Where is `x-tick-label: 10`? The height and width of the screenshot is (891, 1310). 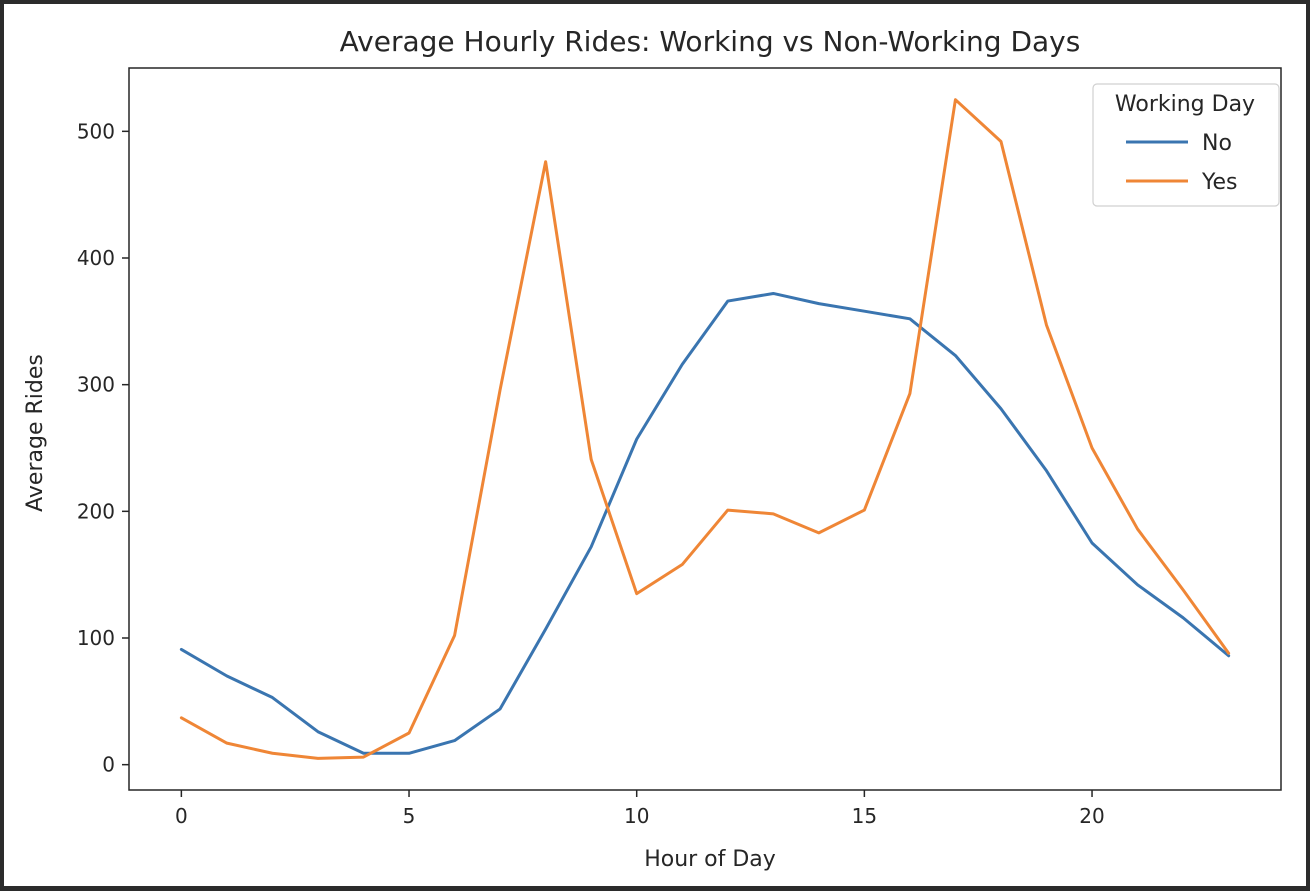
x-tick-label: 10 is located at coordinates (636, 816).